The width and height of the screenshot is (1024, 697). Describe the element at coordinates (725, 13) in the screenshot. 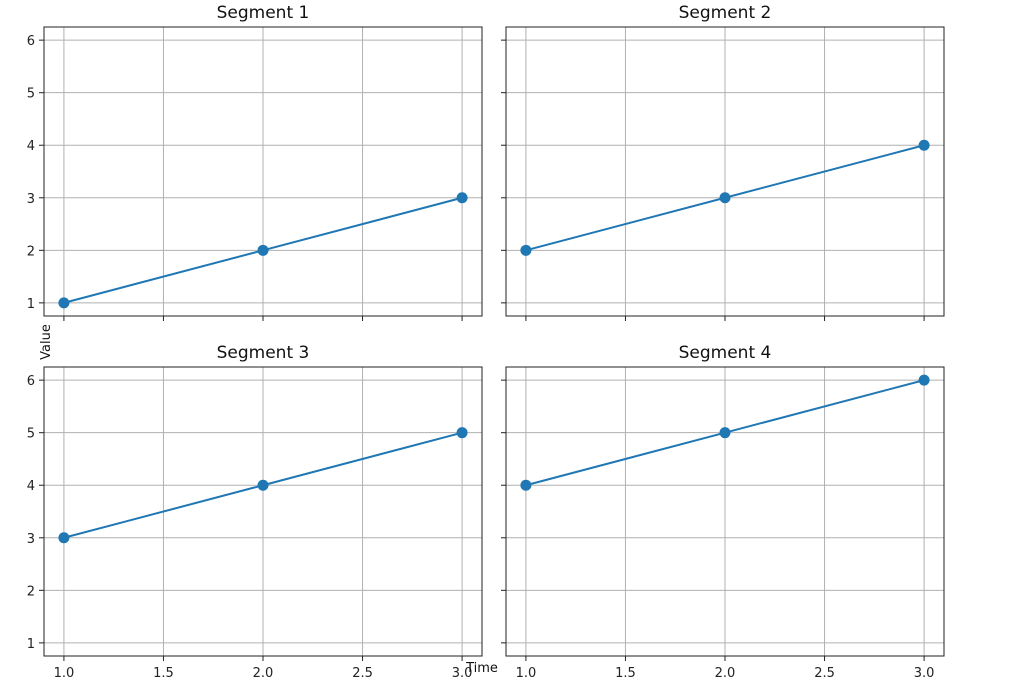

I see `subplot-title: Segment 2` at that location.